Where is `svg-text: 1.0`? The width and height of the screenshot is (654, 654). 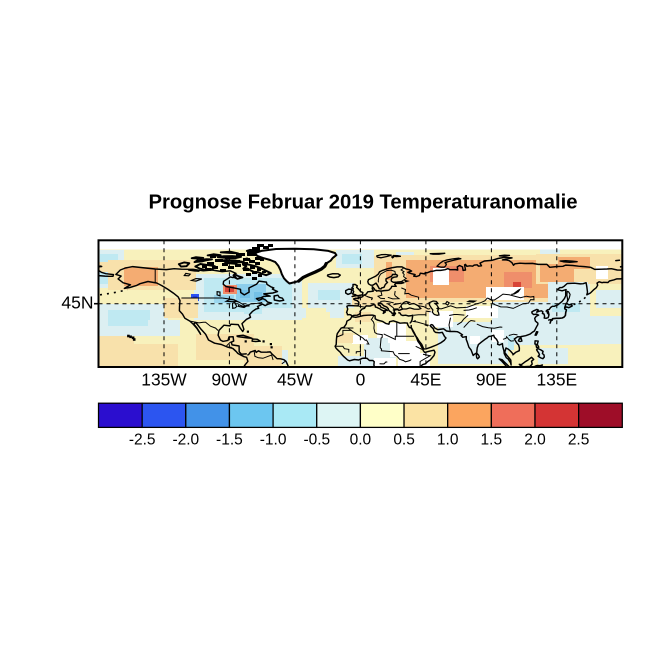
svg-text: 1.0 is located at coordinates (448, 440).